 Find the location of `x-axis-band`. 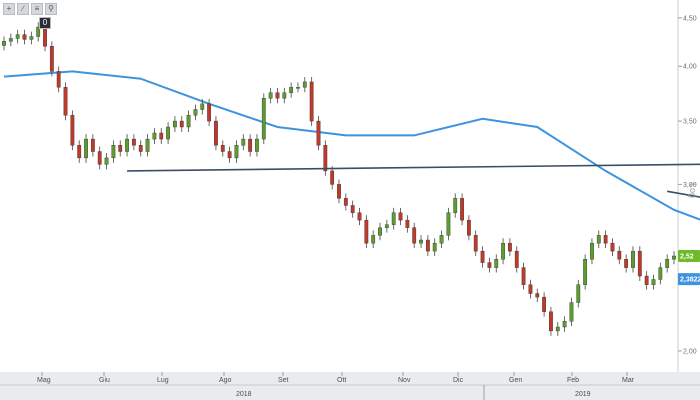

x-axis-band is located at coordinates (350, 386).